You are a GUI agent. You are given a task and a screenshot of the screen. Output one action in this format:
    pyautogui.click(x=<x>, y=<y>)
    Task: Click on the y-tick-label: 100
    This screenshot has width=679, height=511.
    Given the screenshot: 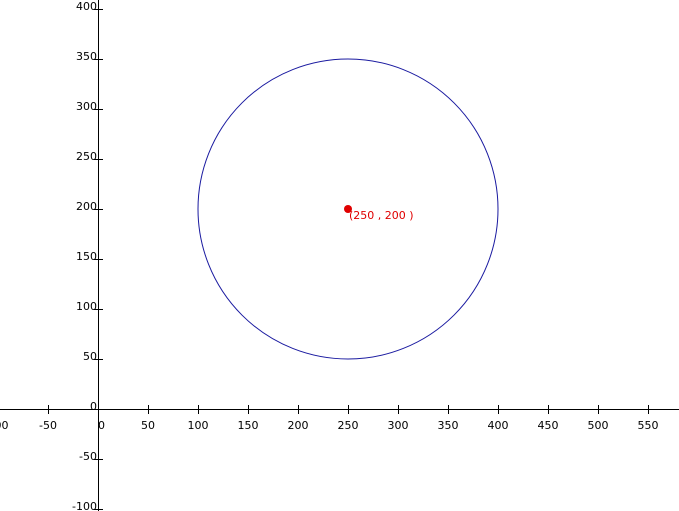 What is the action you would take?
    pyautogui.click(x=86, y=306)
    